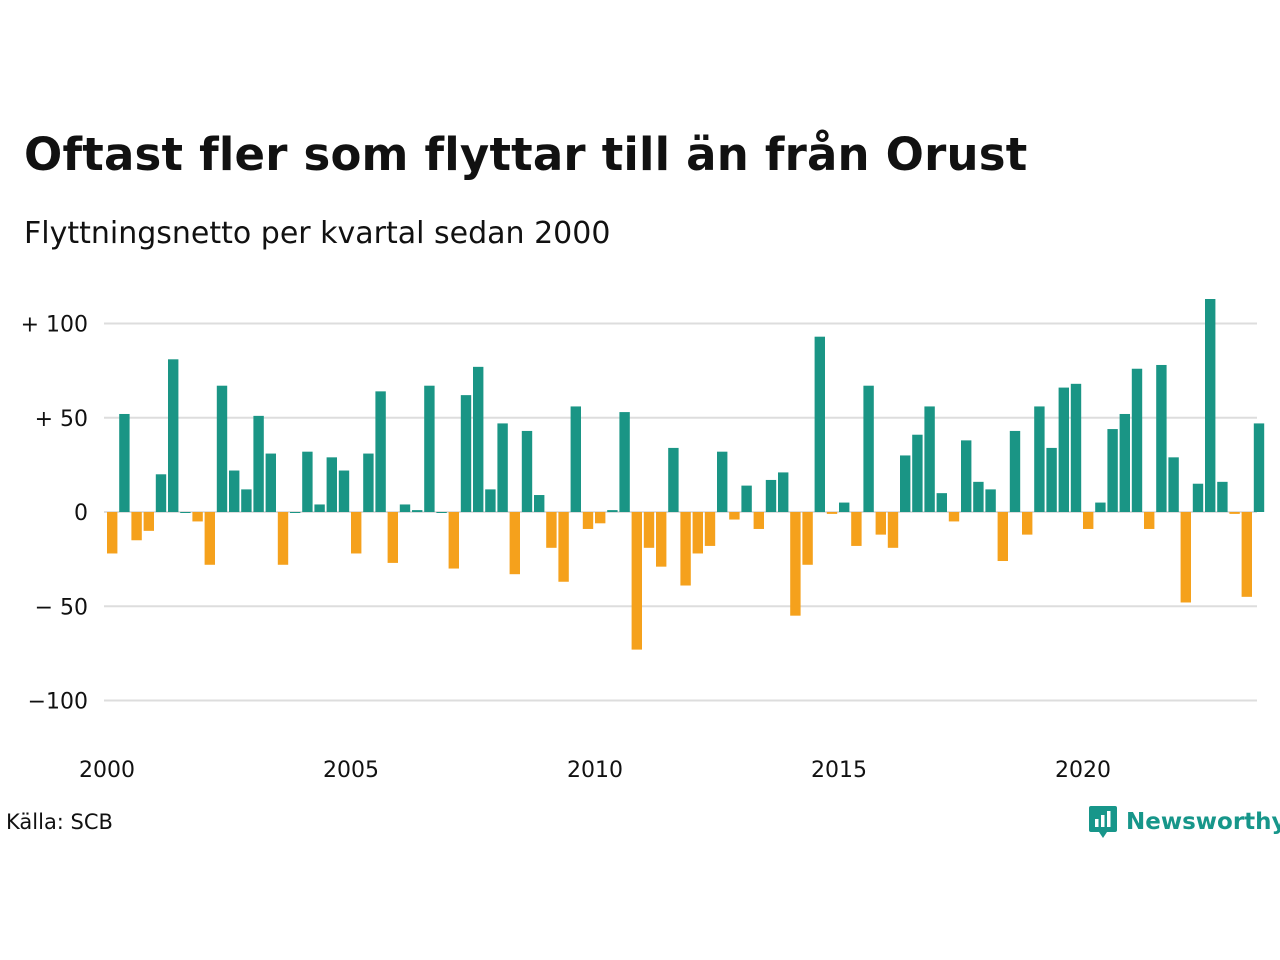 Image resolution: width=1280 pixels, height=960 pixels. I want to click on x-axis-labels: 2000 2005 2010 2015 2020, so click(595, 770).